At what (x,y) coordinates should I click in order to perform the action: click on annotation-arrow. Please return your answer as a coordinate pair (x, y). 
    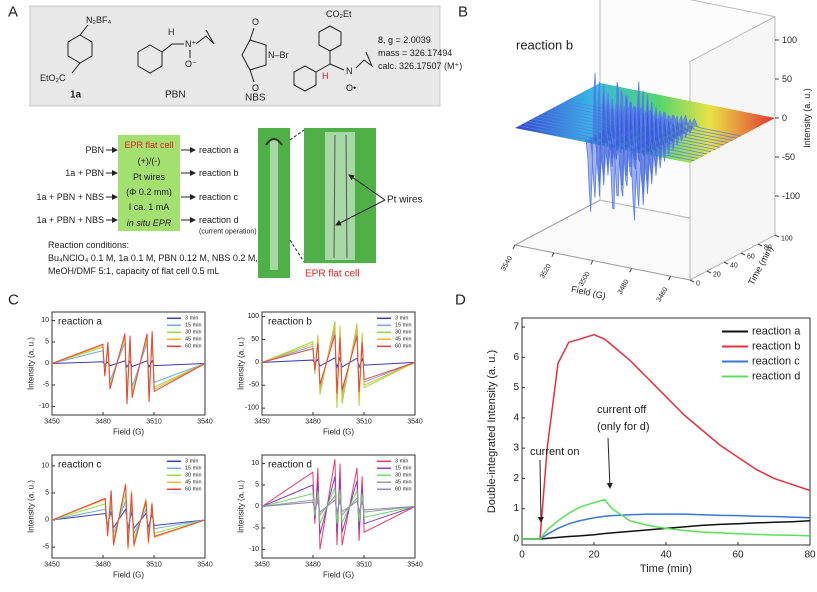
    Looking at the image, I should click on (540, 491).